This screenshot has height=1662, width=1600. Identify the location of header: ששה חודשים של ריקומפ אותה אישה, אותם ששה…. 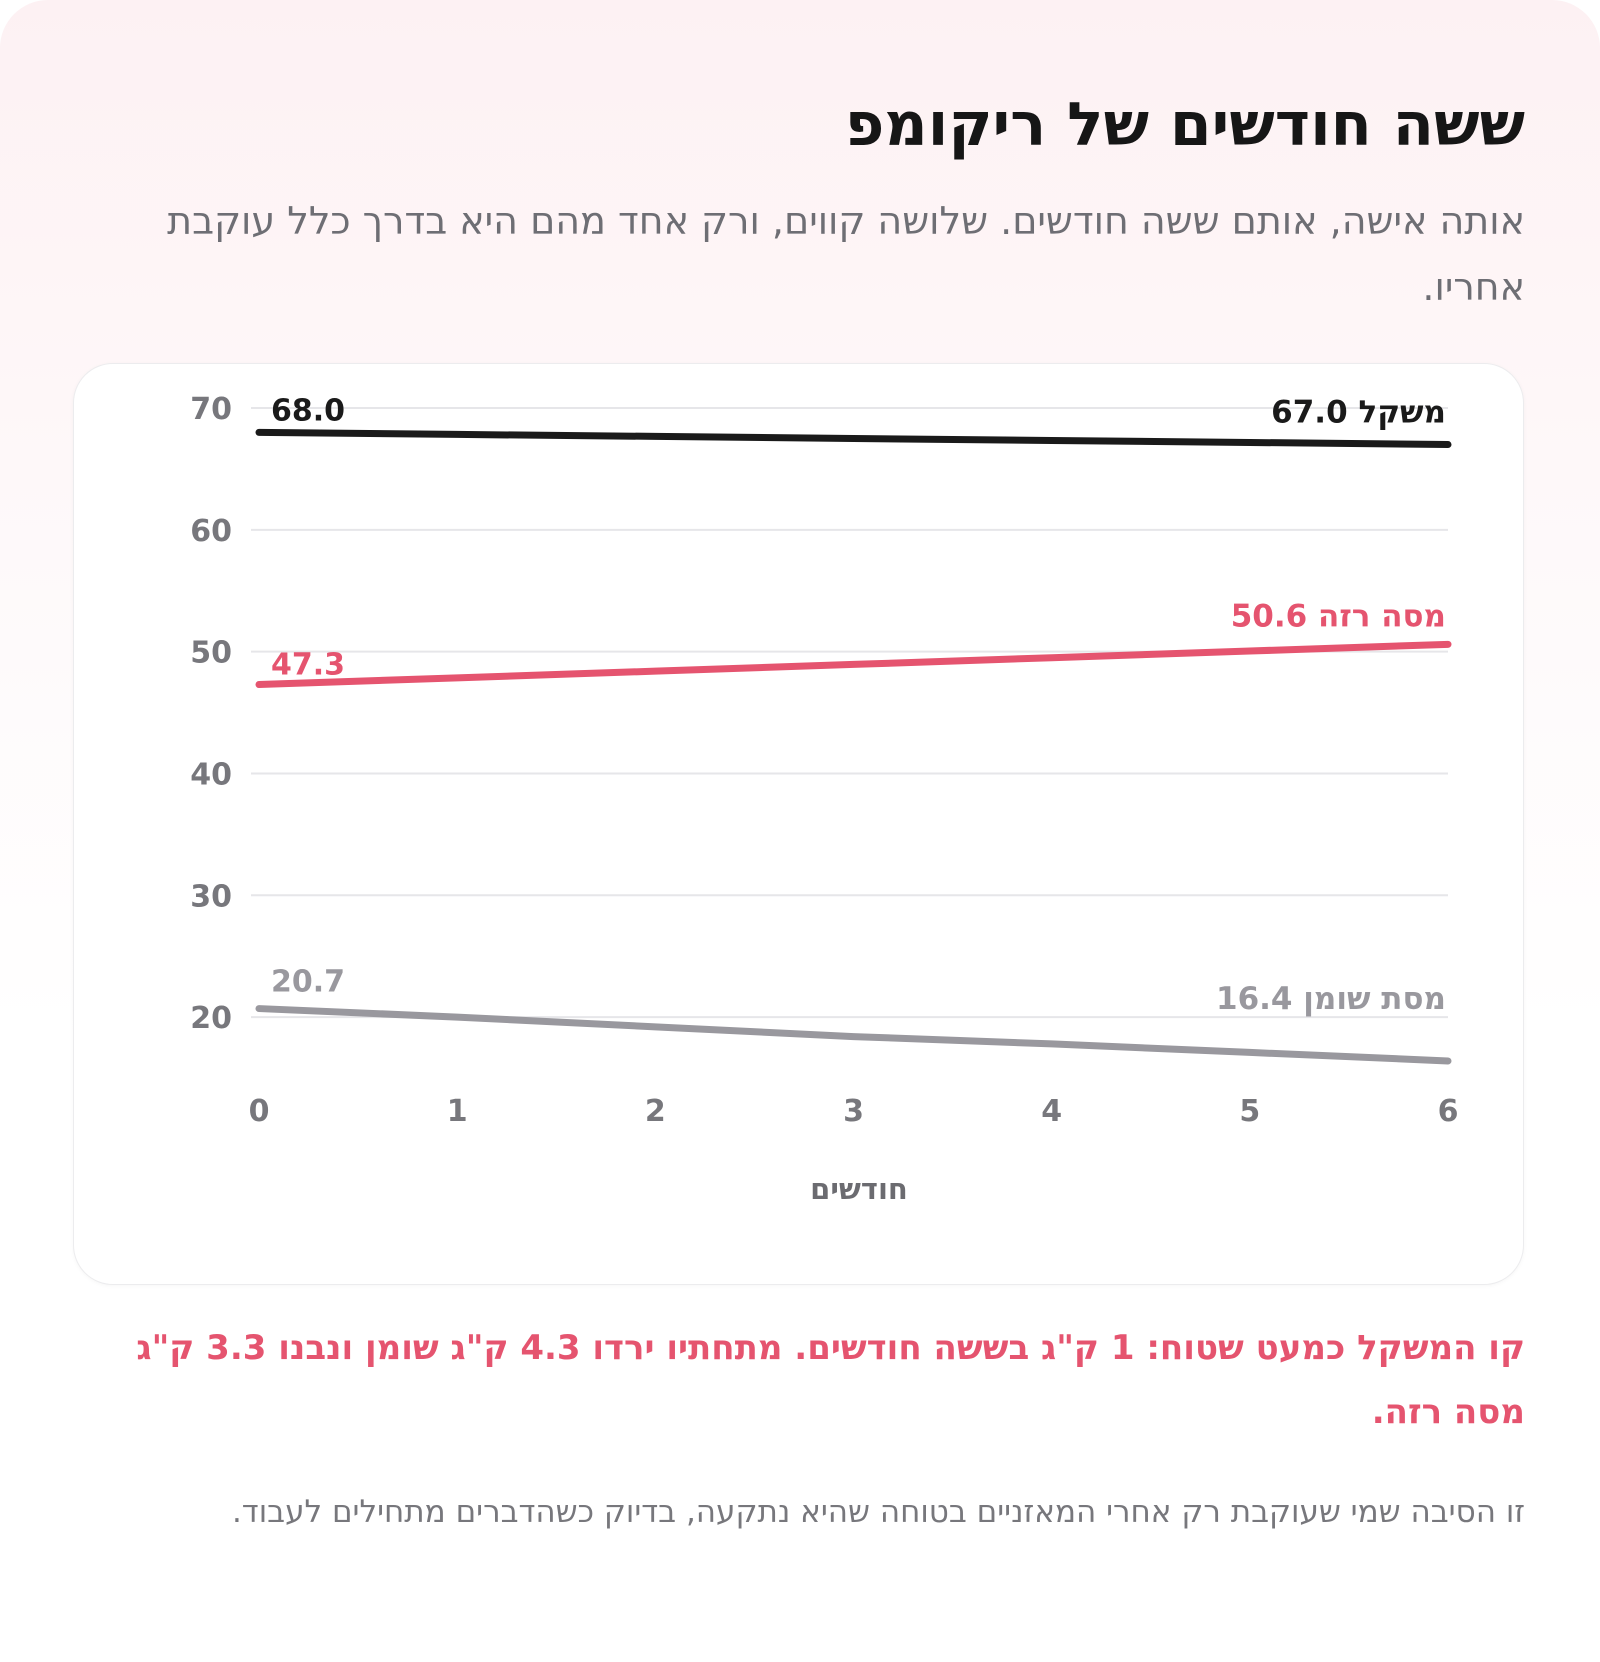
(842, 195).